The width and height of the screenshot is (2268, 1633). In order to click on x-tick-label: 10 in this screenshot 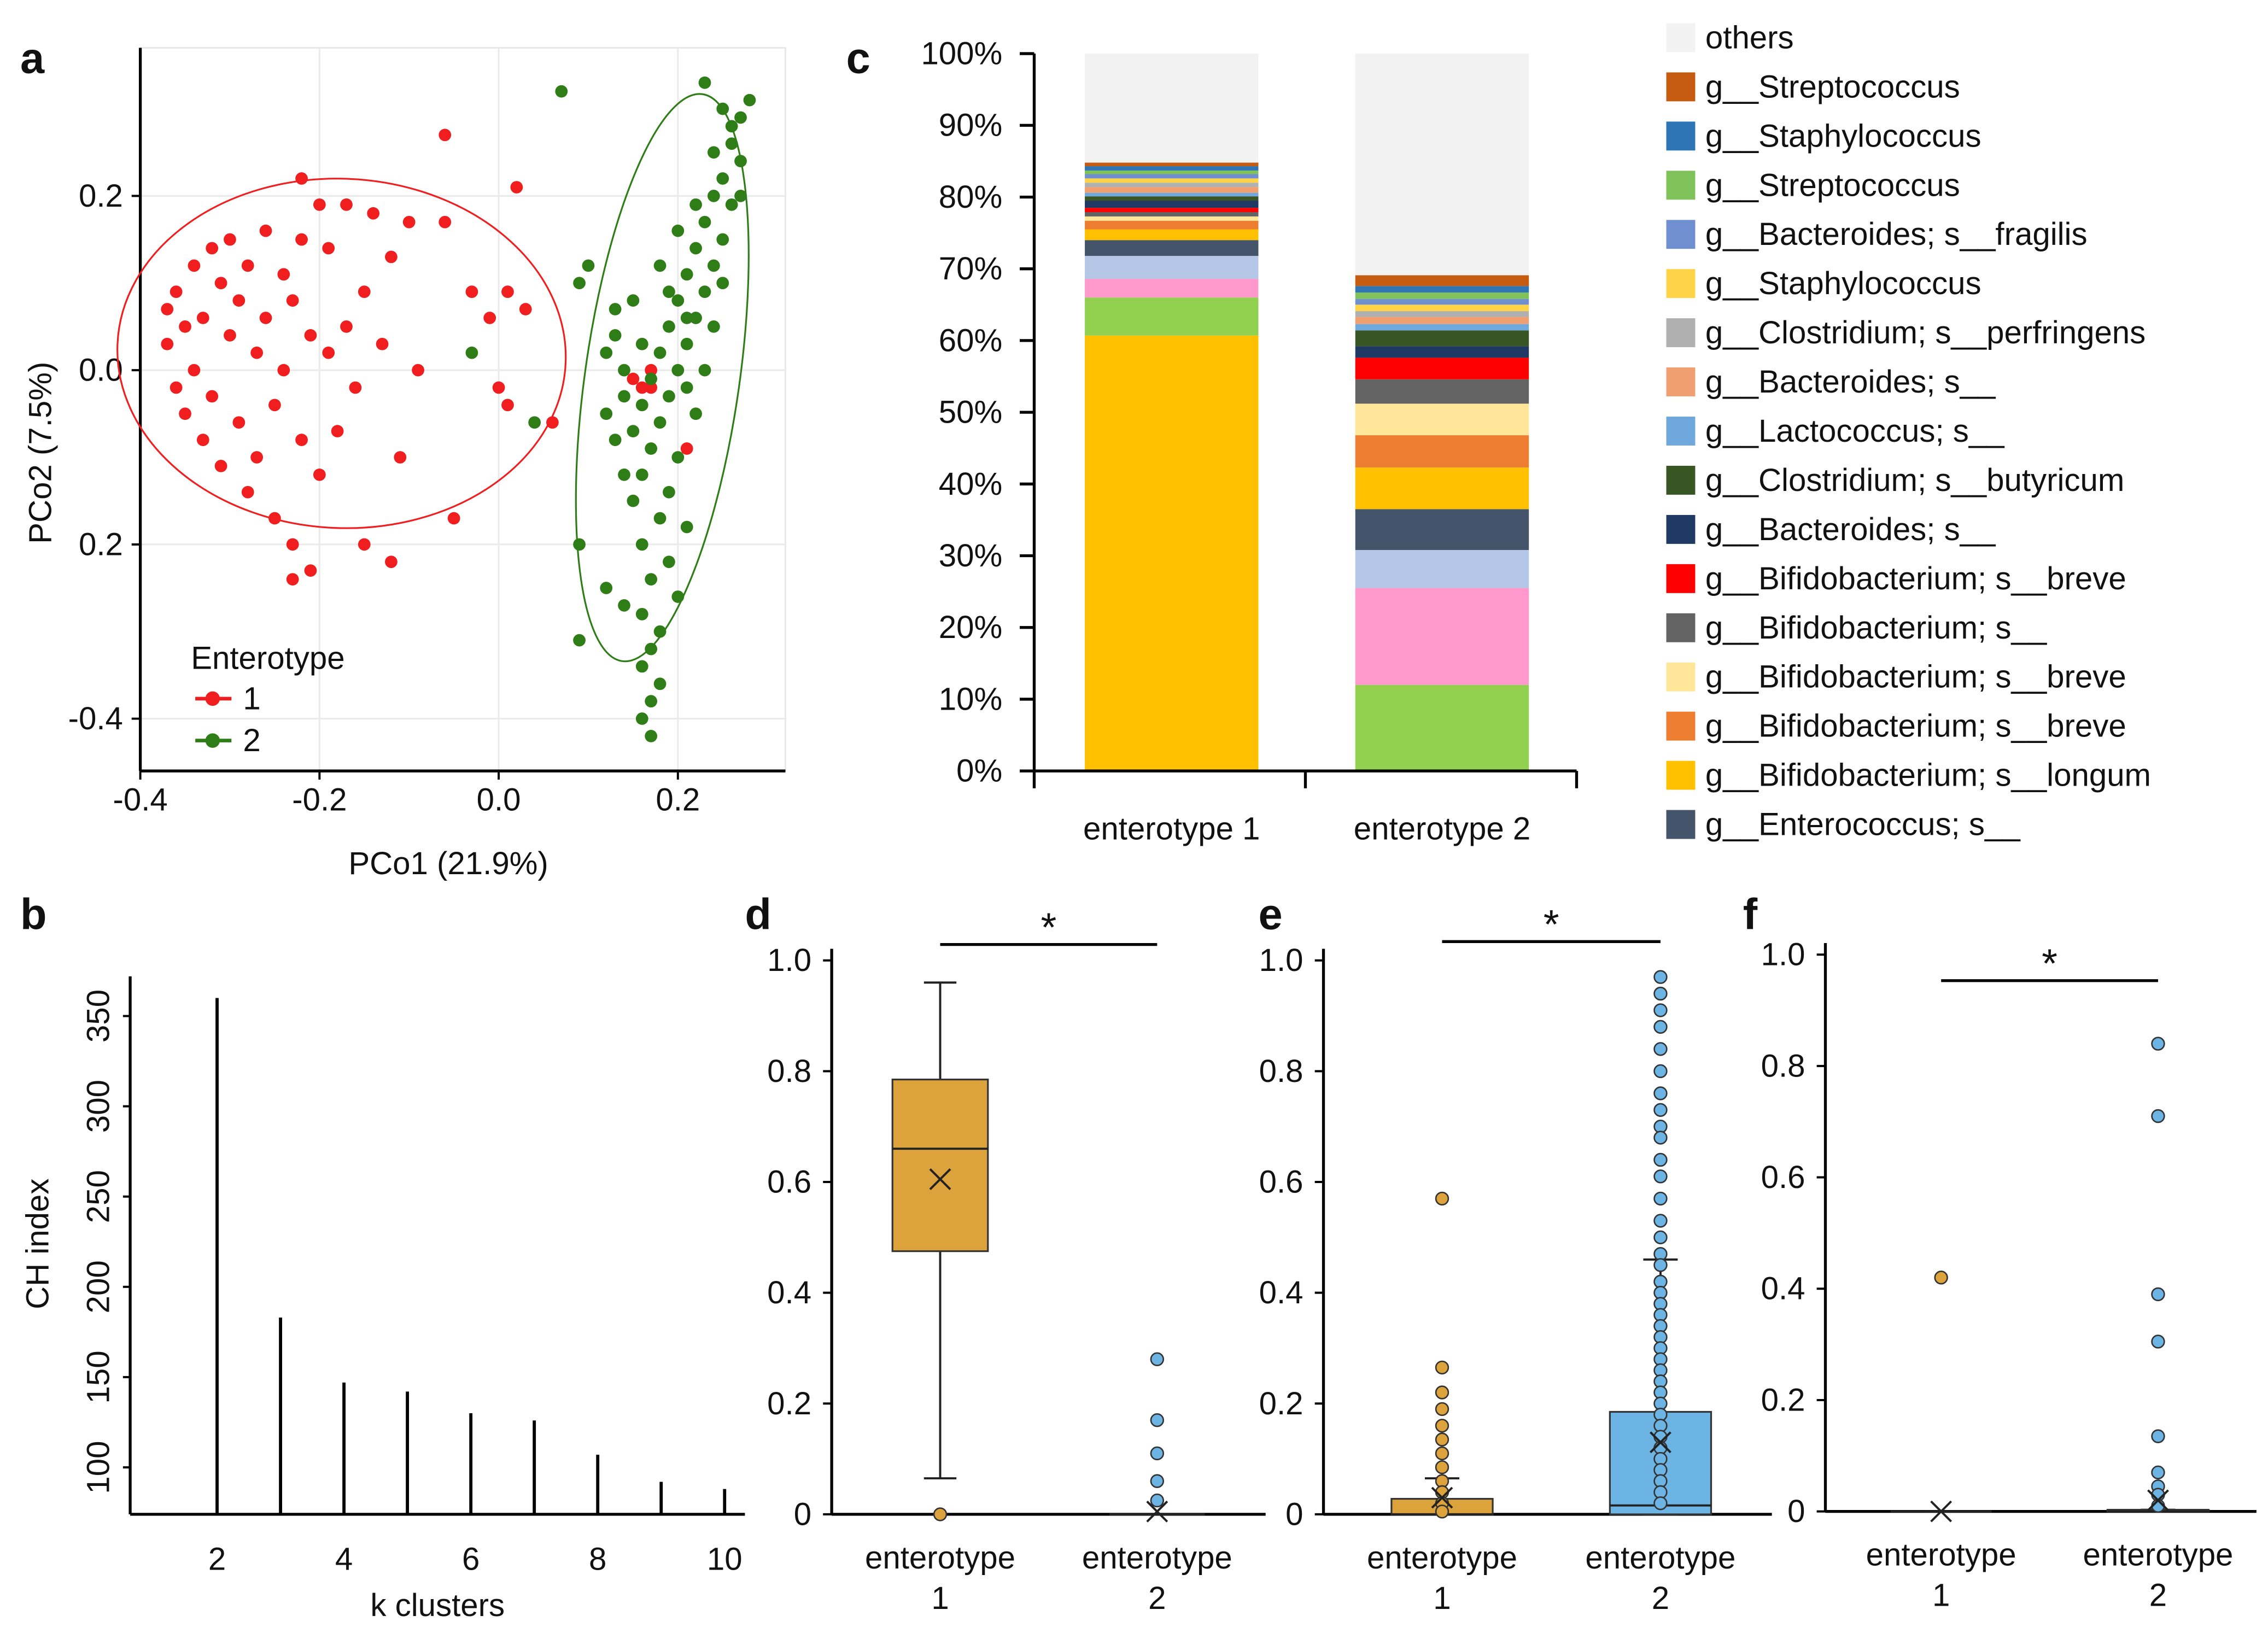, I will do `click(725, 1559)`.